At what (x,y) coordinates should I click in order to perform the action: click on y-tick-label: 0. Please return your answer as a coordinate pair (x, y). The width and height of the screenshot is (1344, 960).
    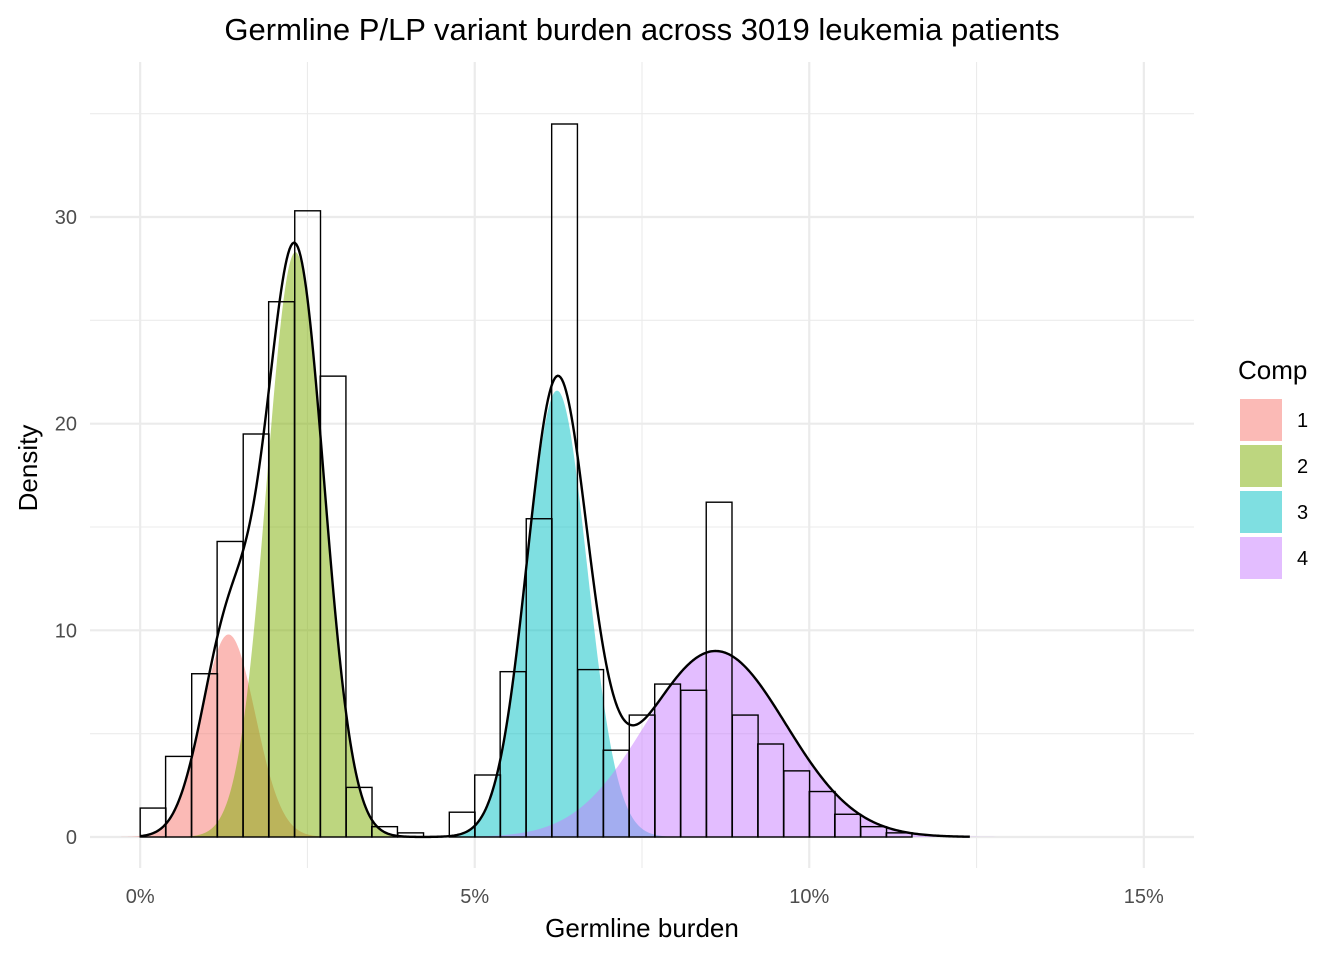
    Looking at the image, I should click on (71, 838).